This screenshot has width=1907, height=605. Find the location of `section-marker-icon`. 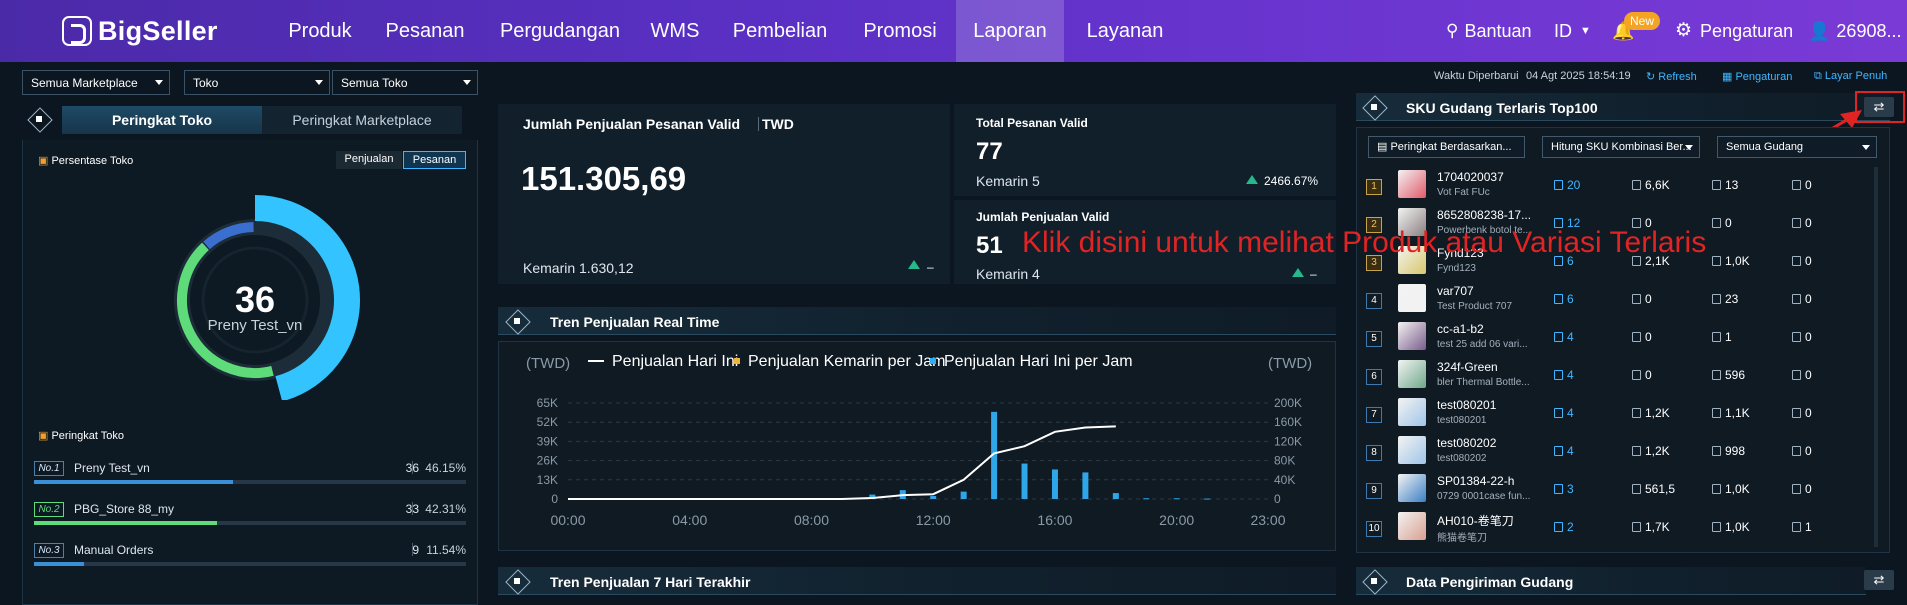

section-marker-icon is located at coordinates (39, 119).